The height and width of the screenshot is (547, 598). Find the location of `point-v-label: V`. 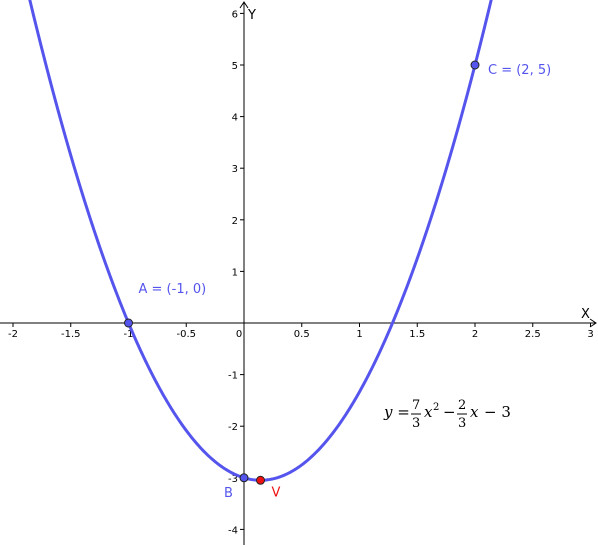

point-v-label: V is located at coordinates (276, 492).